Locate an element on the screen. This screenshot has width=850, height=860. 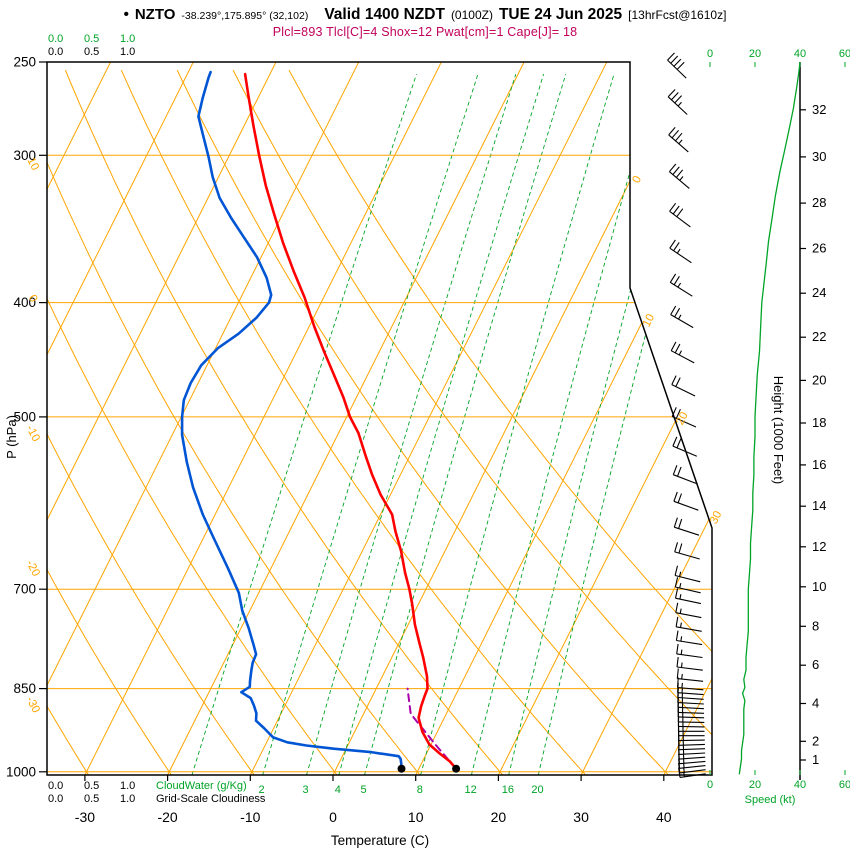
temperature-axis-title: Temperature (C) is located at coordinates (380, 840).